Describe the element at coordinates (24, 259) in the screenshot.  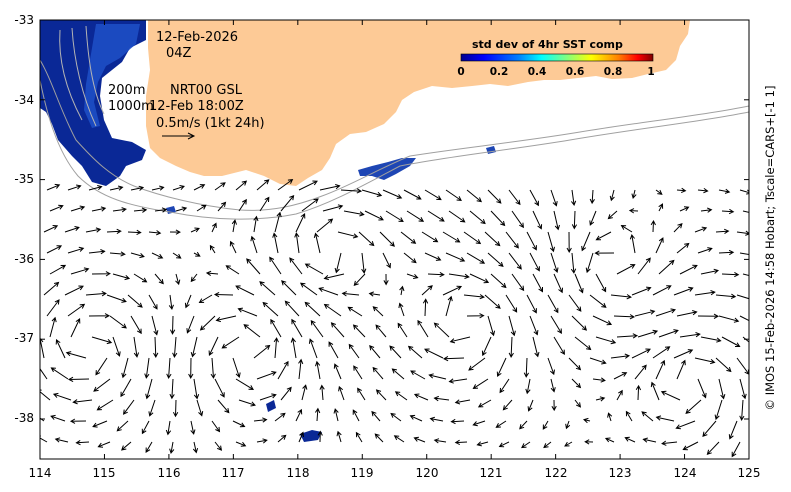
I see `lat-tick-label: -36` at that location.